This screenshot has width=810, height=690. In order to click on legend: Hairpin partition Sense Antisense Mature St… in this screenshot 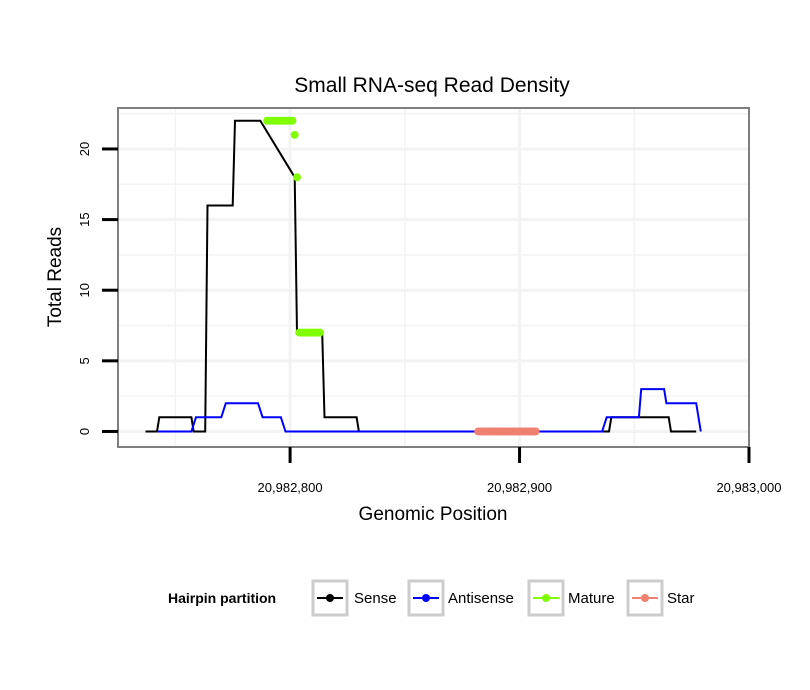, I will do `click(431, 598)`.